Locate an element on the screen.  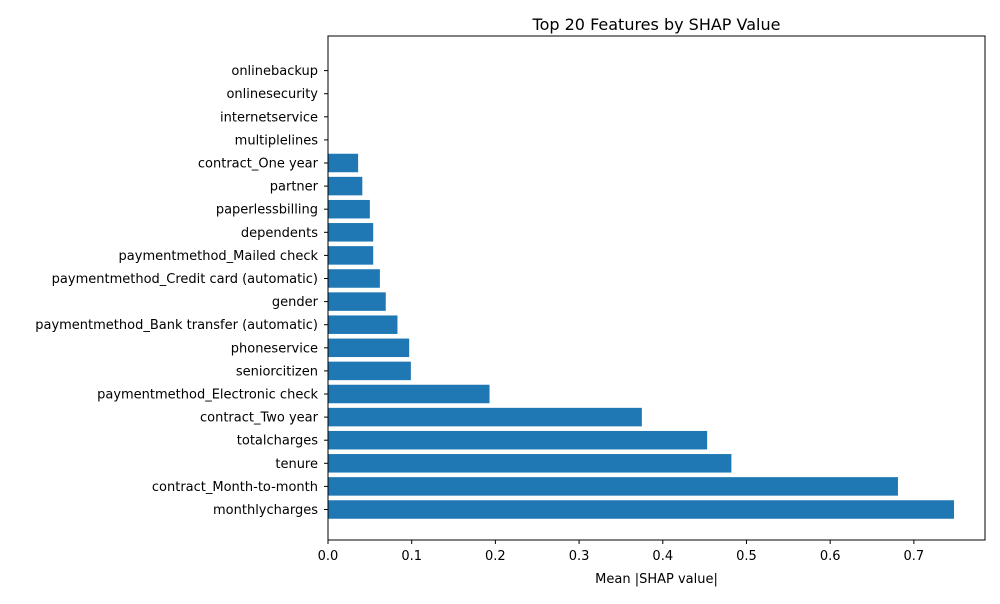
bar-paymentmethod-credit-card-automatic is located at coordinates (354, 278).